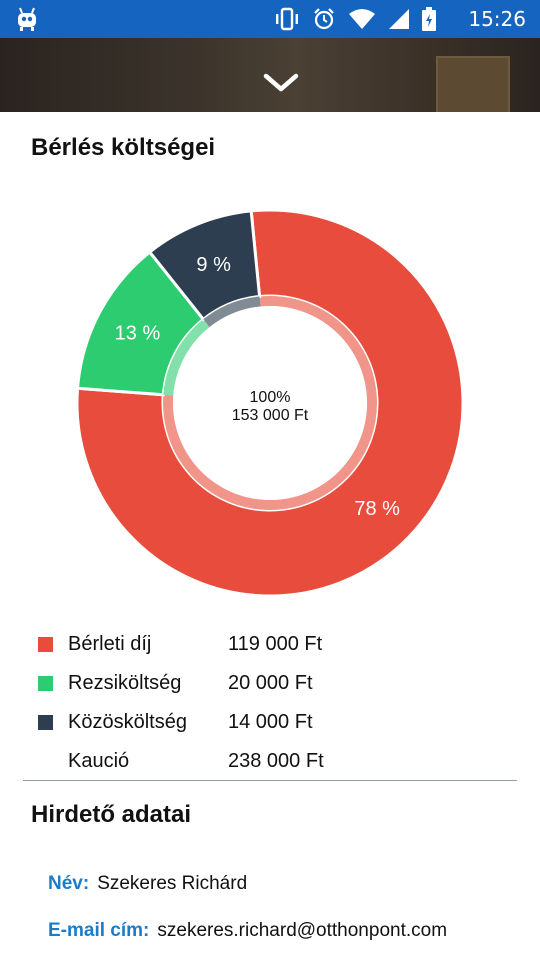 The height and width of the screenshot is (960, 540). I want to click on name-value: Szekeres Richárd, so click(172, 884).